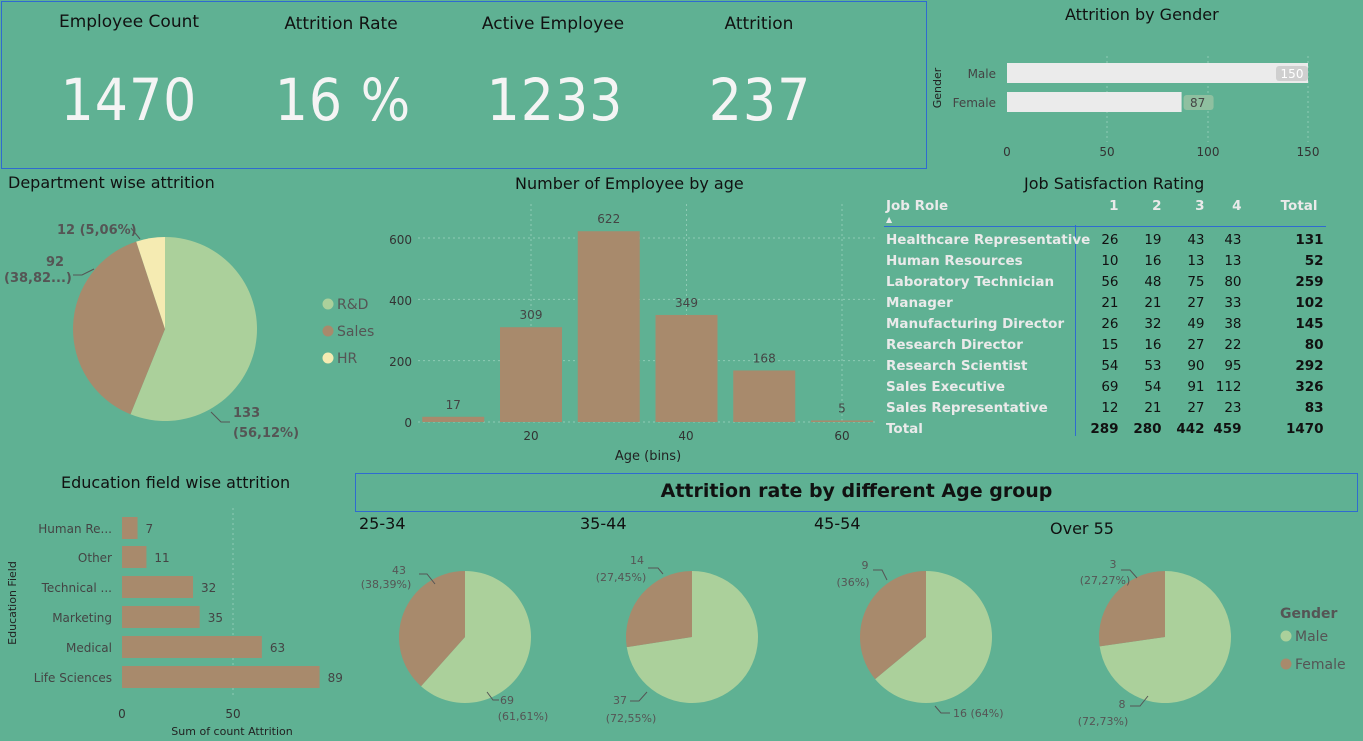  Describe the element at coordinates (1309, 386) in the screenshot. I see `row-total-cell: 326` at that location.